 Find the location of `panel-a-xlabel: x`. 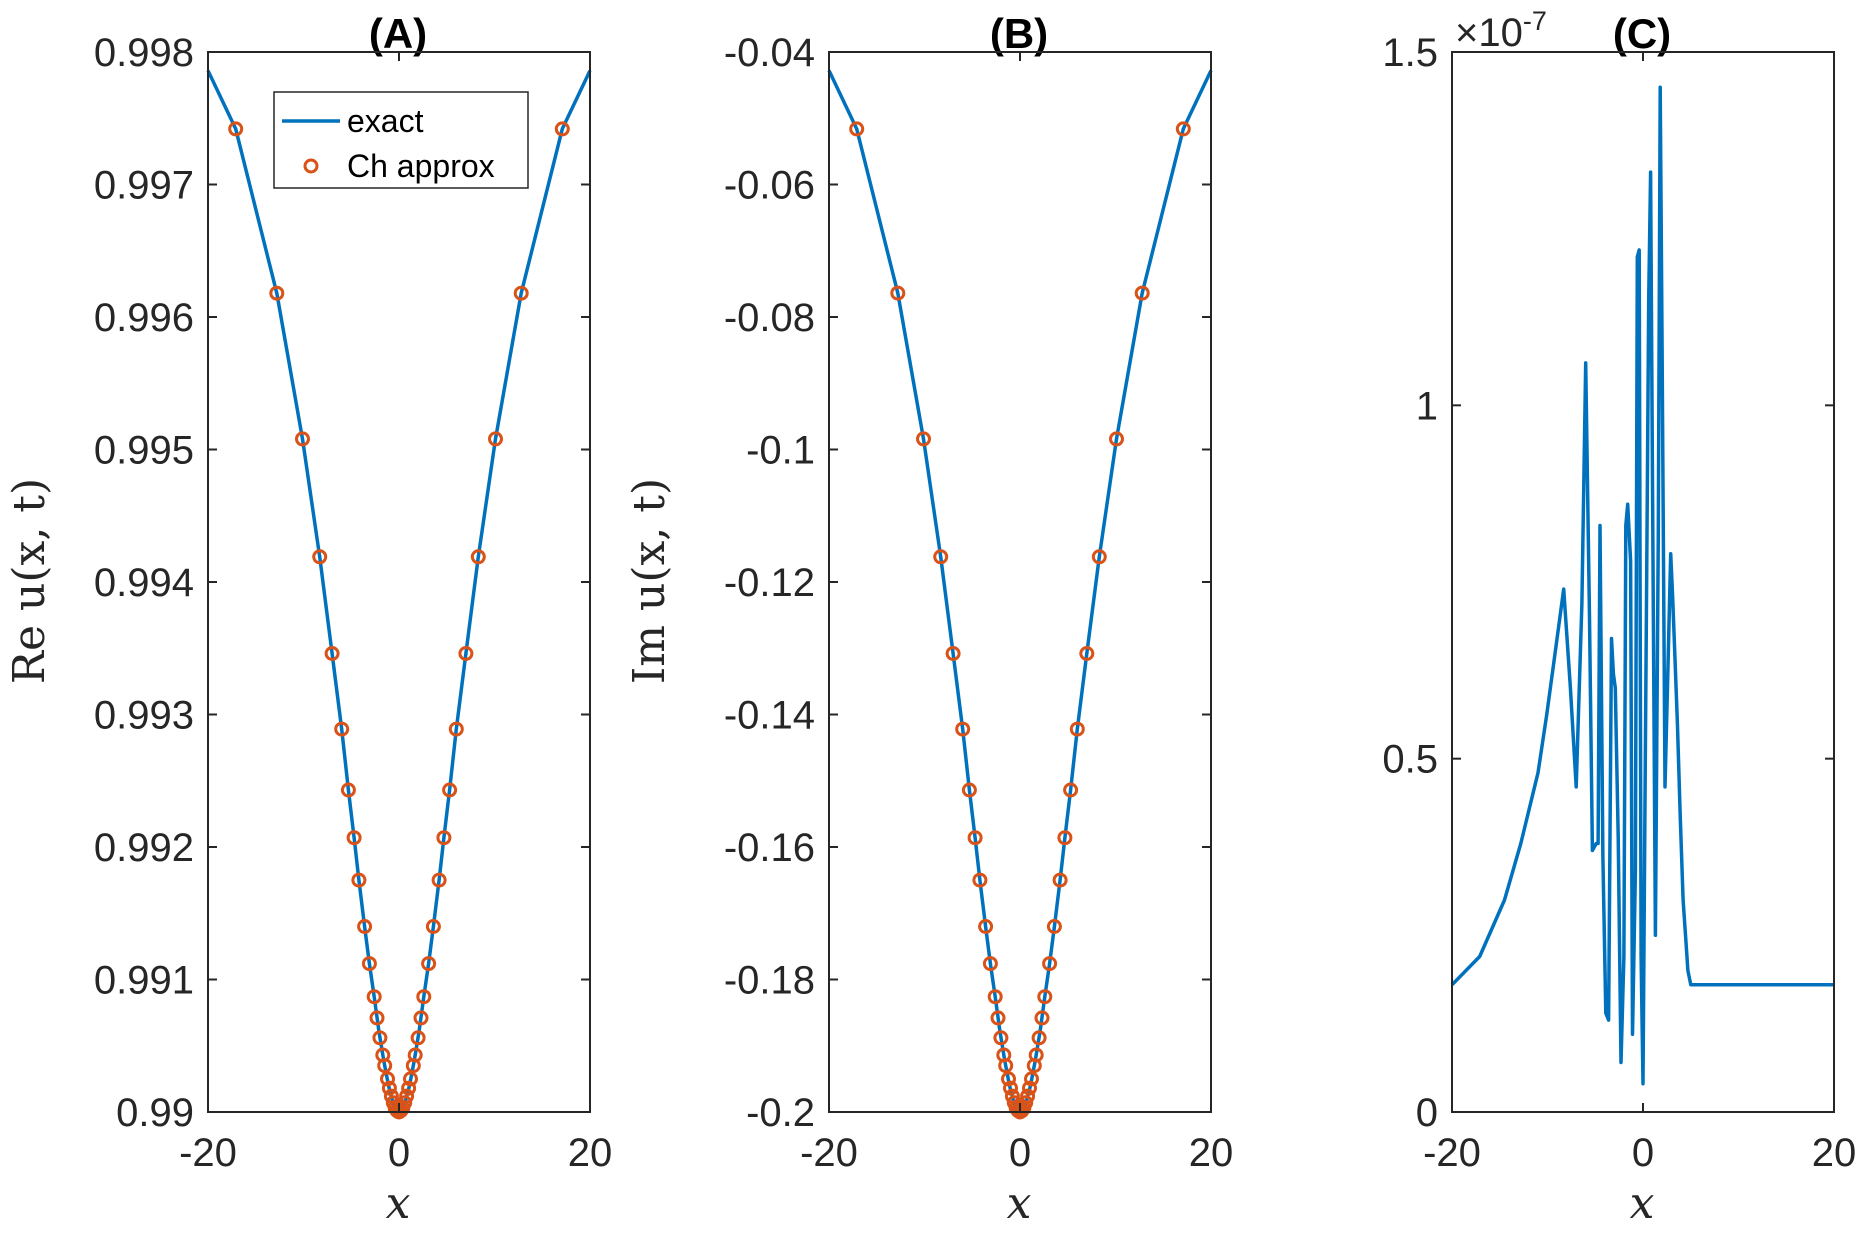

panel-a-xlabel: x is located at coordinates (398, 1203).